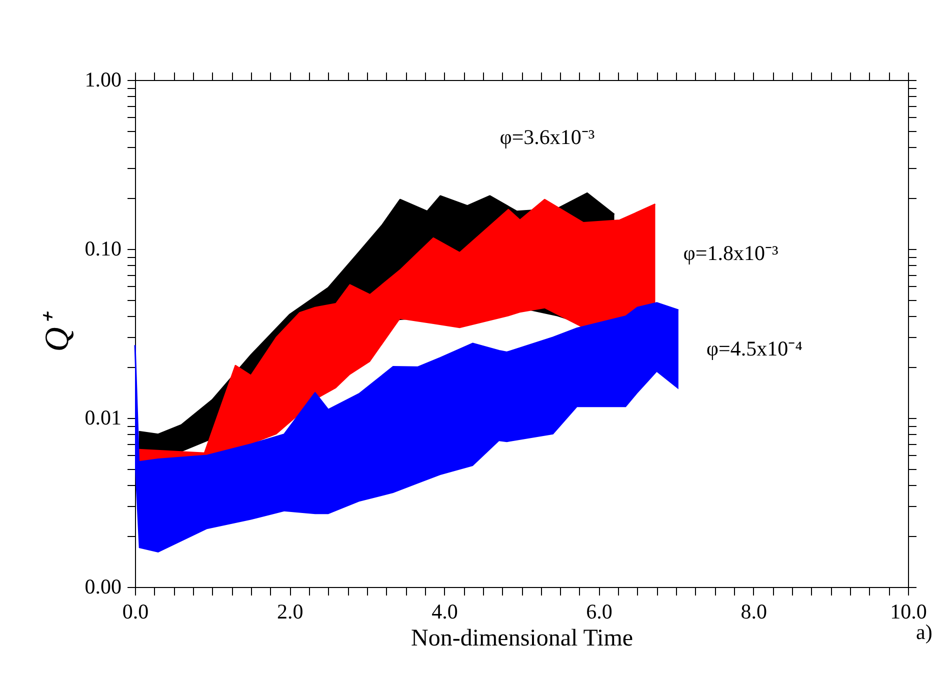 The image size is (942, 693). What do you see at coordinates (754, 612) in the screenshot?
I see `x-tick-label: 8.0` at bounding box center [754, 612].